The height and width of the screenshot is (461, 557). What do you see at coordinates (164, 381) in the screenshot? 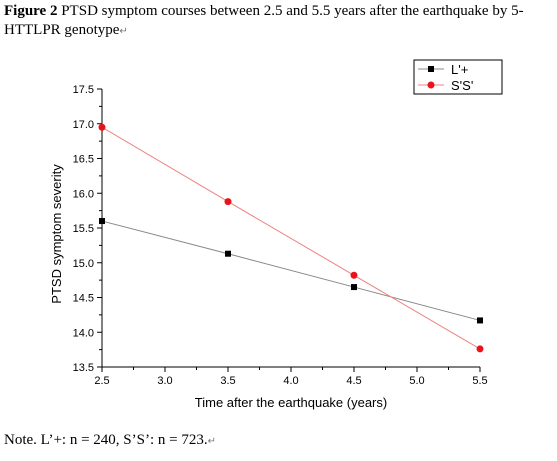
I see `x-tick-label: 3.0` at bounding box center [164, 381].